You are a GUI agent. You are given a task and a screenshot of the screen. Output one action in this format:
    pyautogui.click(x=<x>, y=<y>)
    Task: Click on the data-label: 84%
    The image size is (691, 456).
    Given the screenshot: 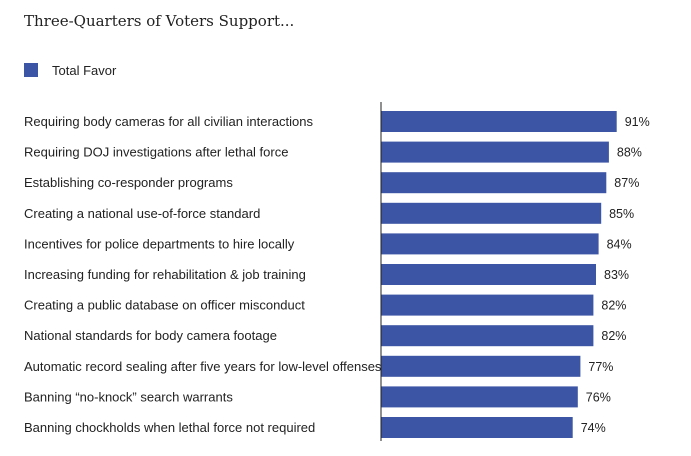 What is the action you would take?
    pyautogui.click(x=619, y=244)
    